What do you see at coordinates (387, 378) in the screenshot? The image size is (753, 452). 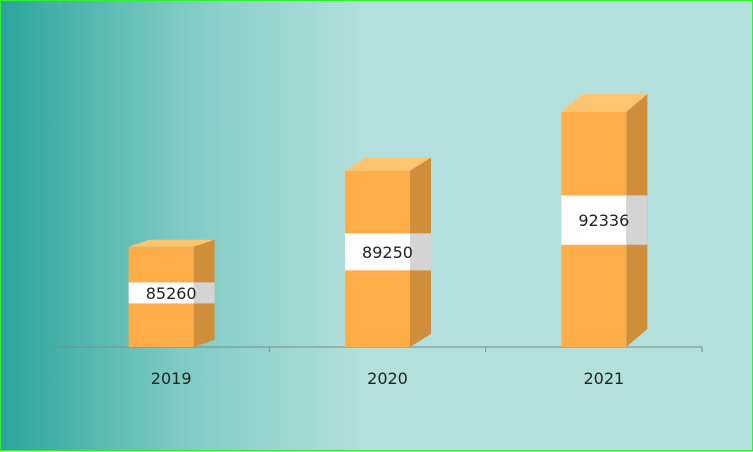 I see `x-tick-label: 2020` at bounding box center [387, 378].